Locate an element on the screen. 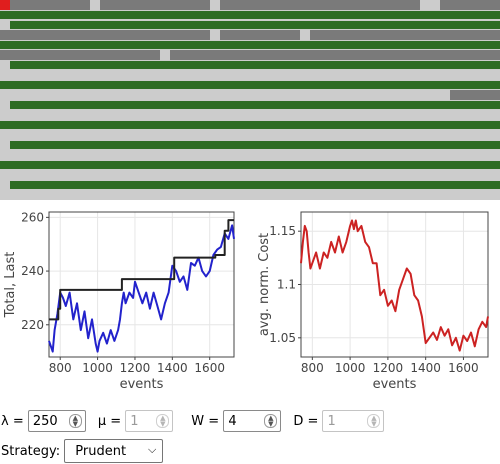  grid-marker is located at coordinates (5, 5).